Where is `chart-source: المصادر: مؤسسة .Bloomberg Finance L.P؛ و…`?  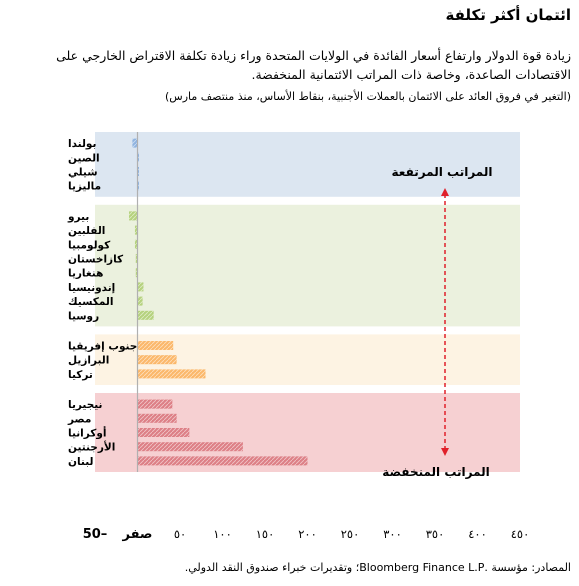
chart-source: المصادر: مؤسسة .Bloomberg Finance L.P؛ و… is located at coordinates (377, 567).